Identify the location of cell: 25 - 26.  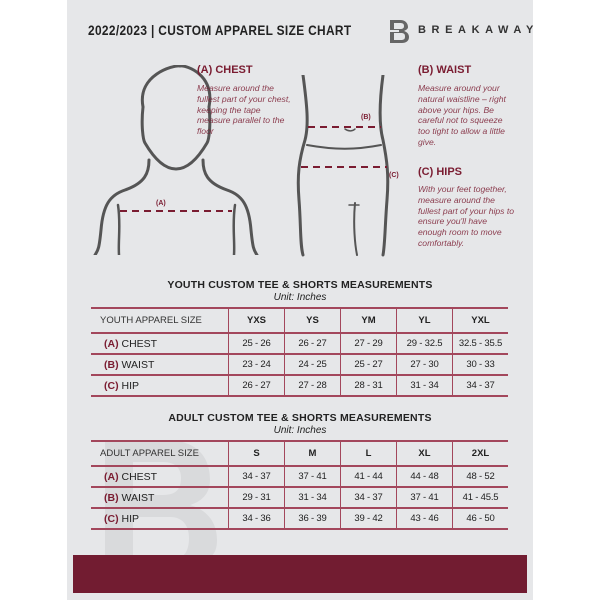
(256, 343).